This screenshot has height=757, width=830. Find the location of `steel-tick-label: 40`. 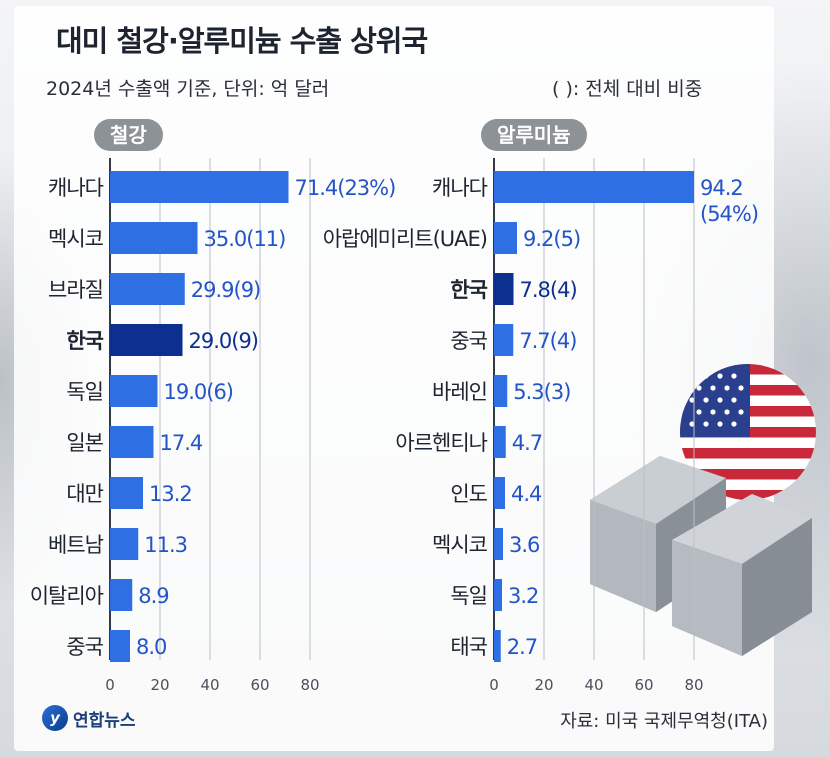

steel-tick-label: 40 is located at coordinates (209, 685).